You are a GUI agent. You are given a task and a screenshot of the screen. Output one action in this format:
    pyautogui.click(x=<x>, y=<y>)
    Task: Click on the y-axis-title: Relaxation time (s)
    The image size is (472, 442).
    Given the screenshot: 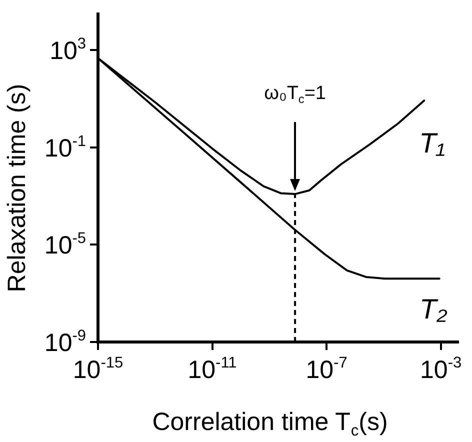 What is the action you would take?
    pyautogui.click(x=17, y=188)
    